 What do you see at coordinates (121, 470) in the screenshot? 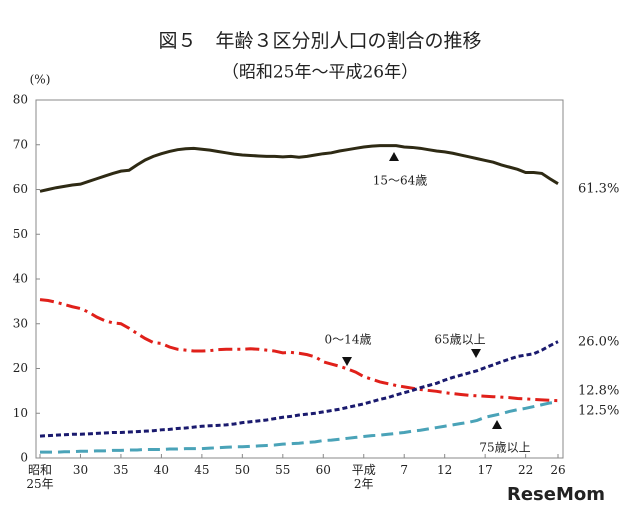
I see `x-tick-label: 35` at bounding box center [121, 470].